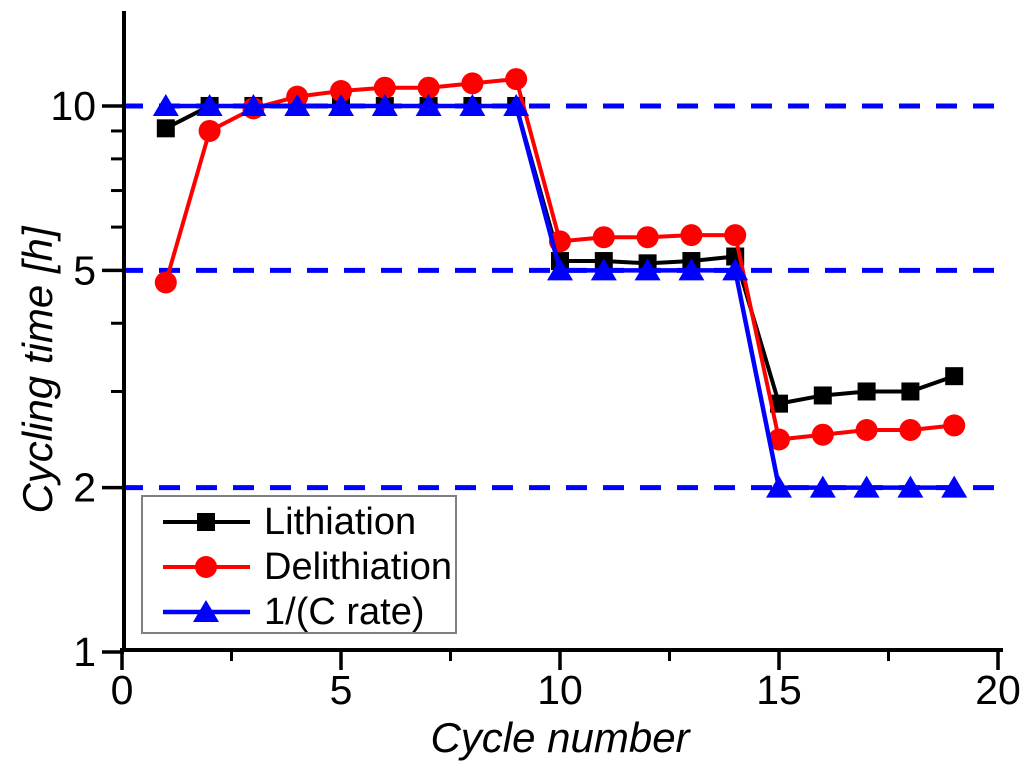 This screenshot has width=1024, height=769. Describe the element at coordinates (206, 611) in the screenshot. I see `legend-triangle-icon` at that location.